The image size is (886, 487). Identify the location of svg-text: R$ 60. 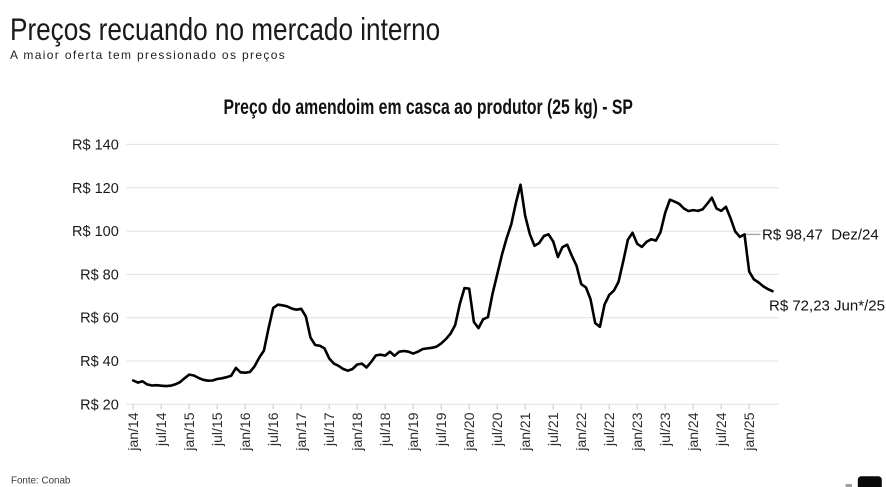
(99, 319).